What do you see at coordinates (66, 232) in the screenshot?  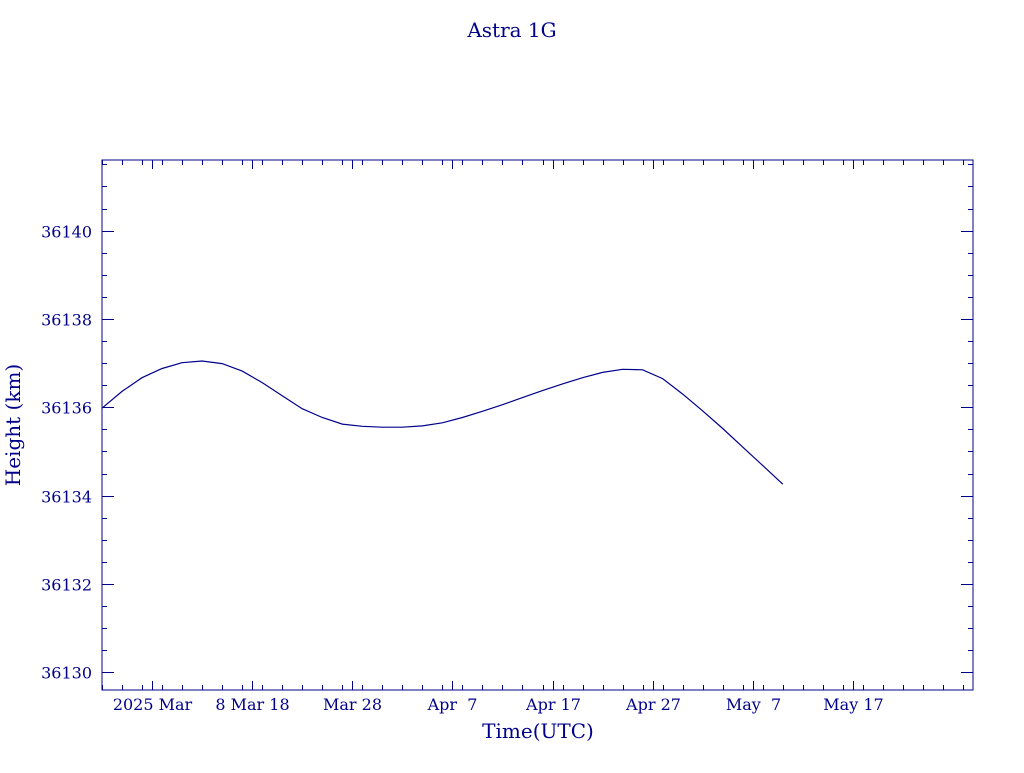 I see `y-tick-label: 36140` at bounding box center [66, 232].